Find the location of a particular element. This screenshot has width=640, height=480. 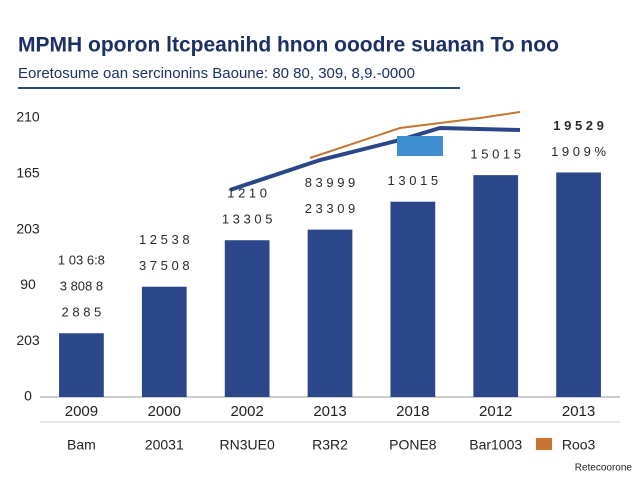

data-annotation: 3 808 8 is located at coordinates (81, 286).